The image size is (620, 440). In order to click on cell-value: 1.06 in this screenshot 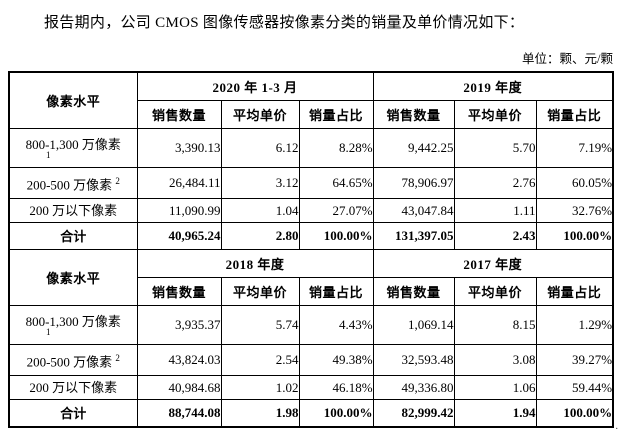, I will do `click(495, 387)`.